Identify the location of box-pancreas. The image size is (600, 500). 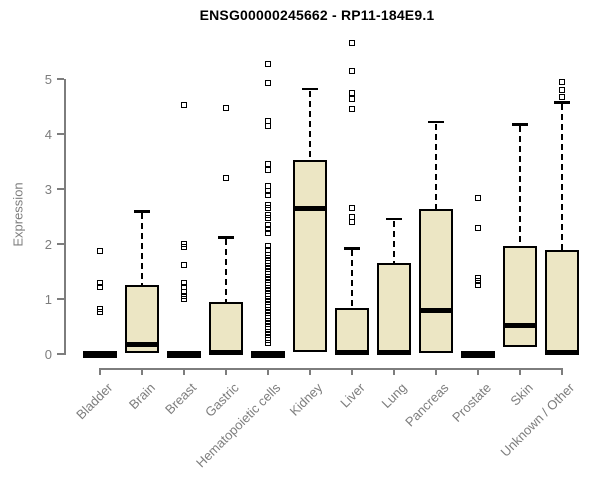
(436, 281).